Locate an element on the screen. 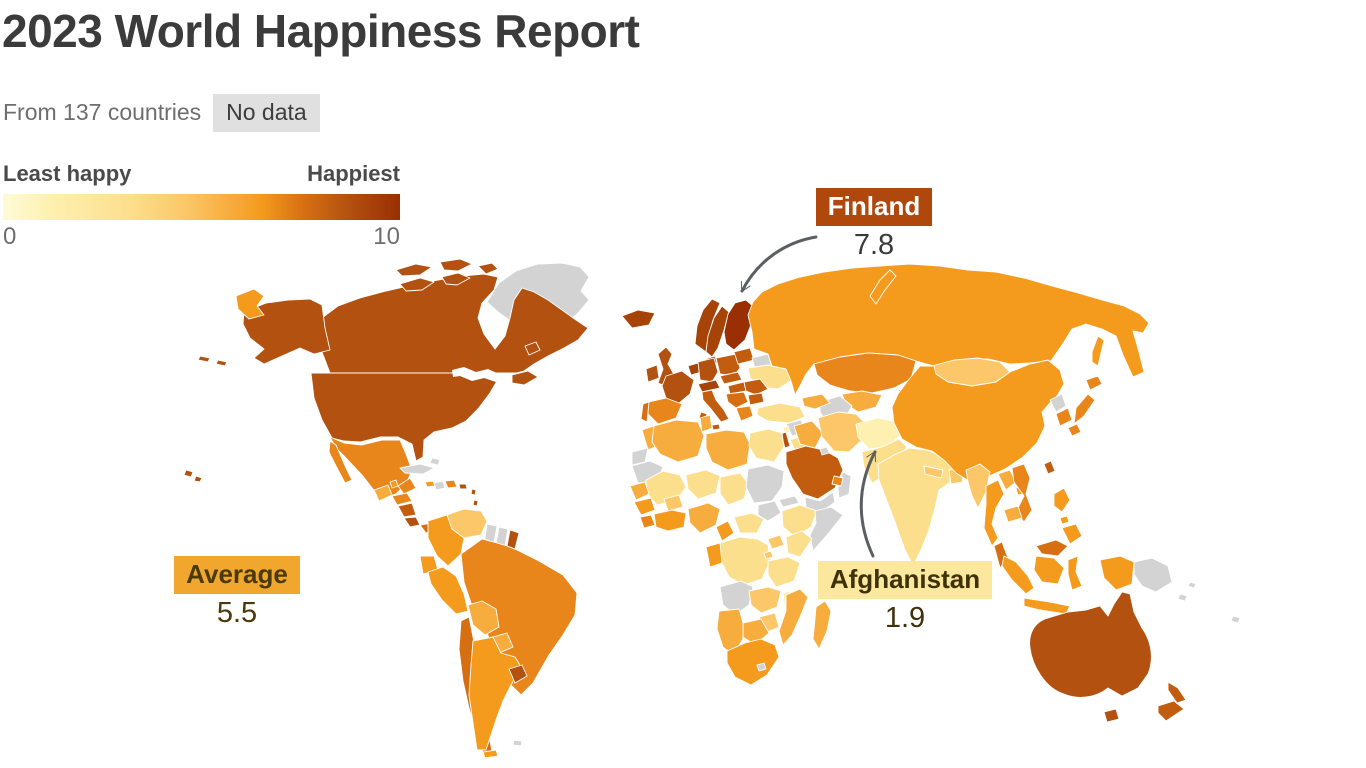 This screenshot has width=1366, height=768. annotation-afghanistan: Afghanistan 1.9 is located at coordinates (905, 598).